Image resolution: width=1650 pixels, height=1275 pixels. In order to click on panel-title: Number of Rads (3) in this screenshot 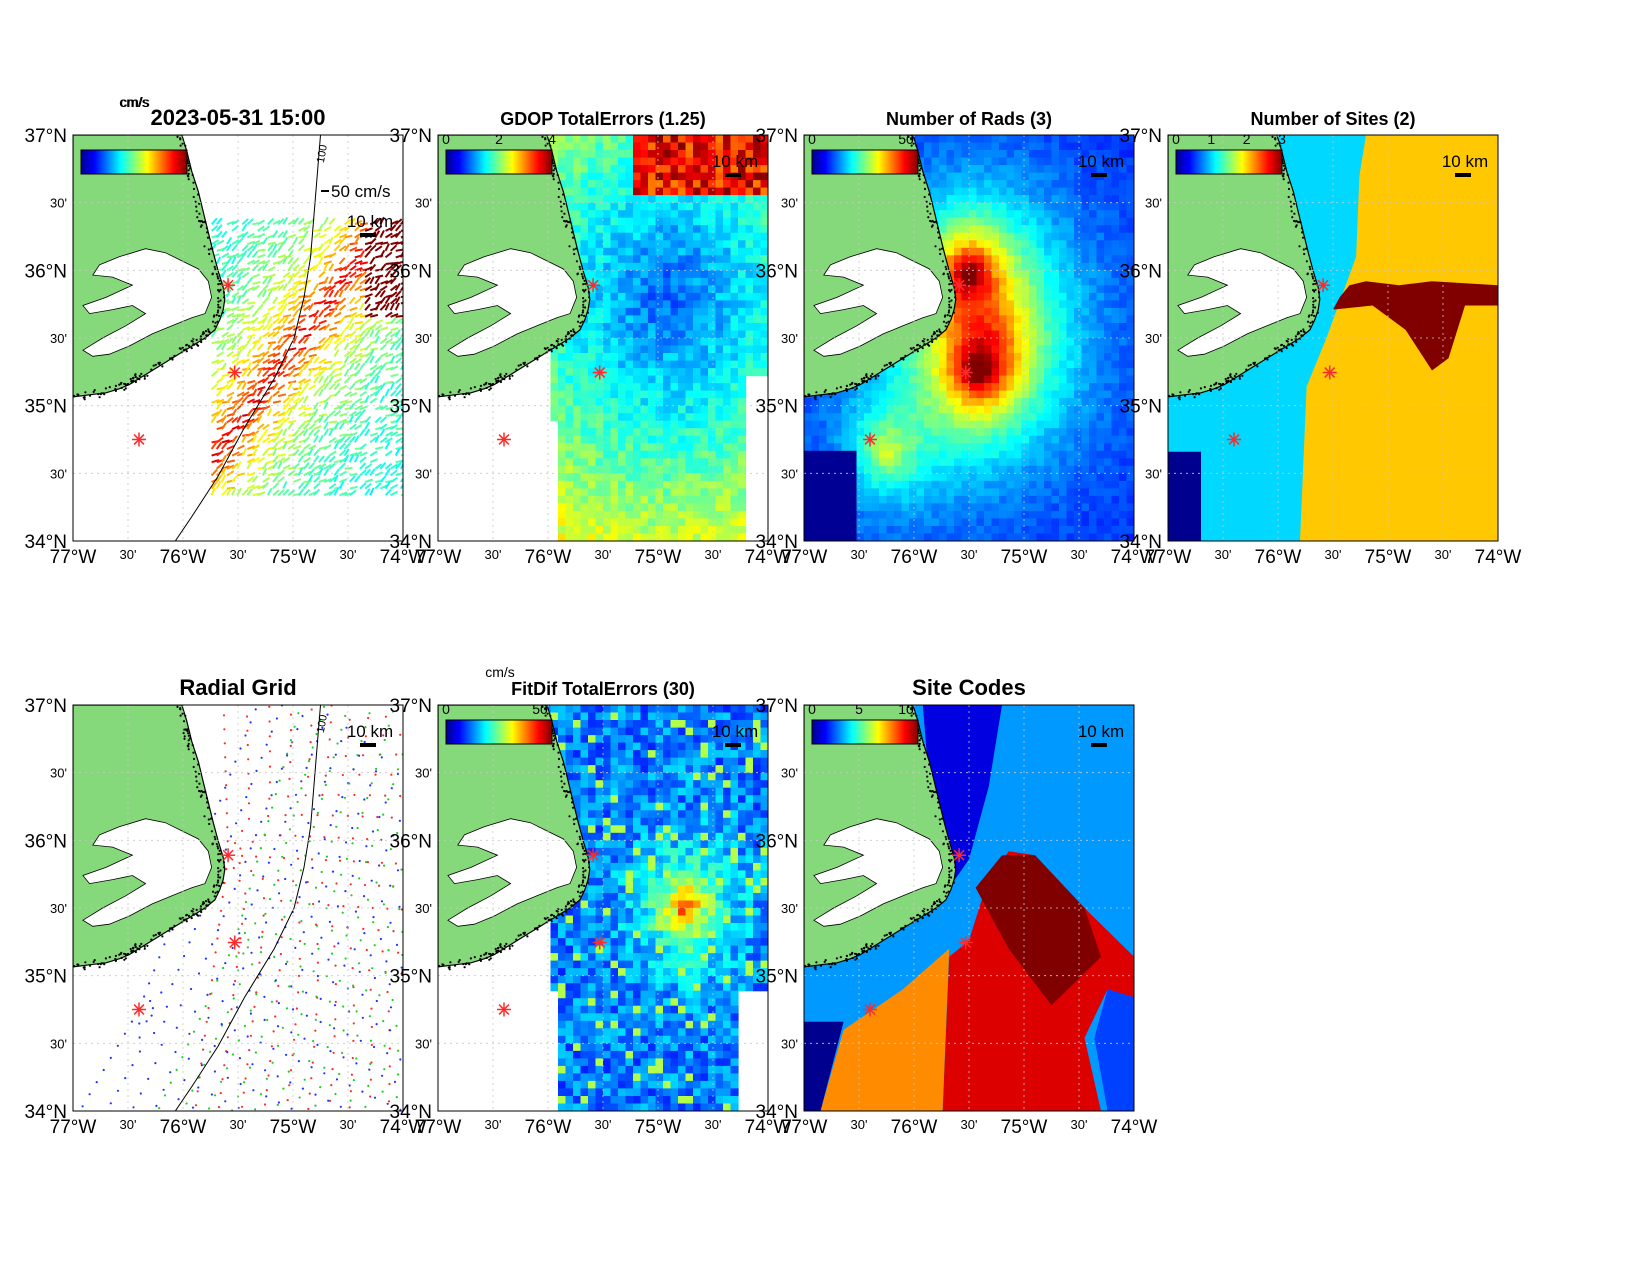, I will do `click(969, 119)`.